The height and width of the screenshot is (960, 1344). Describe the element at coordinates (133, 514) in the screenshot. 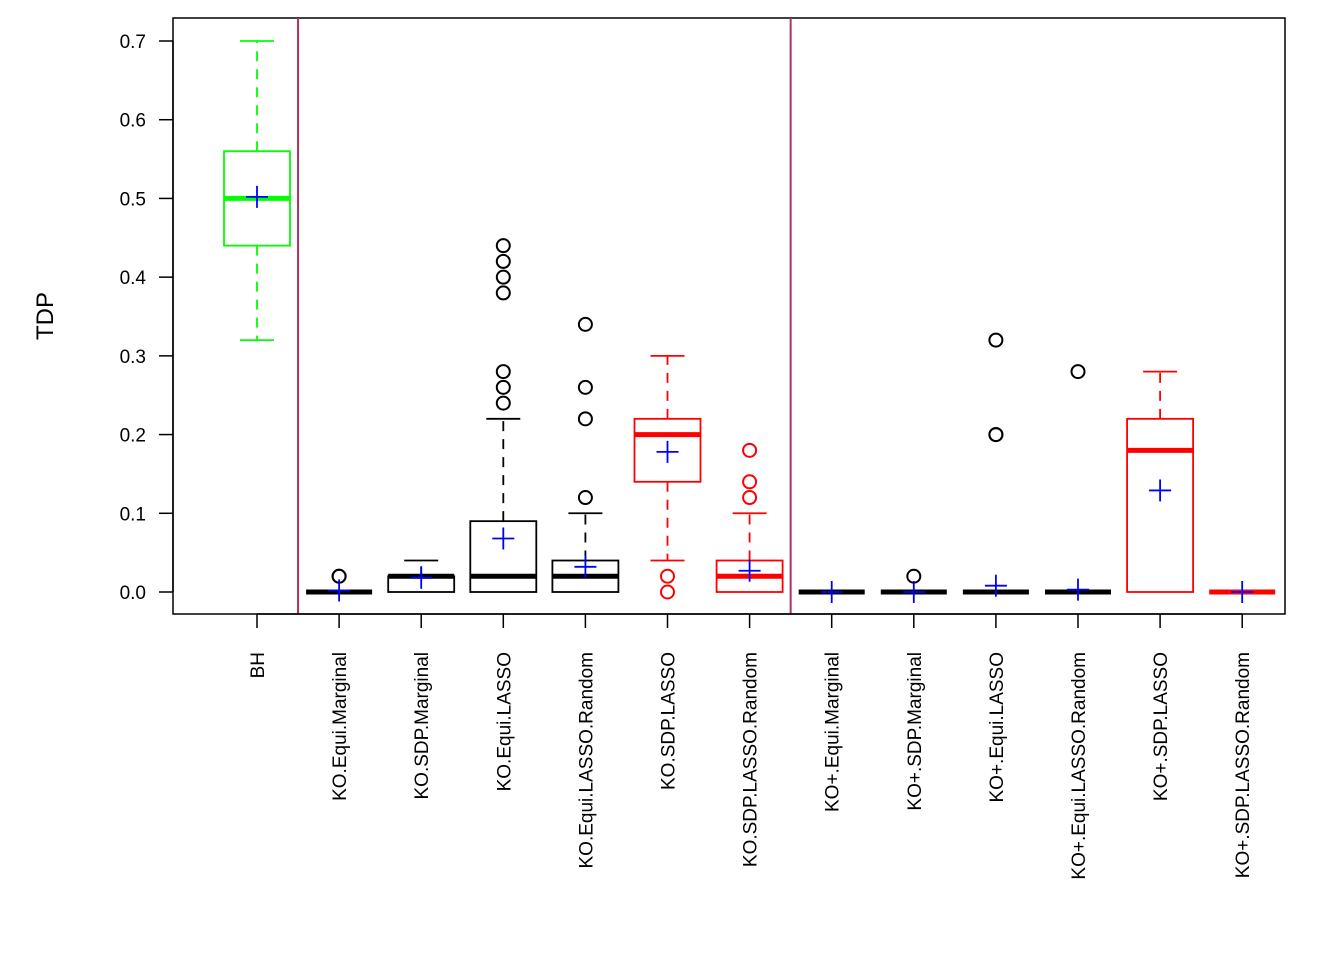

I see `y-tick-label: 0.1` at that location.